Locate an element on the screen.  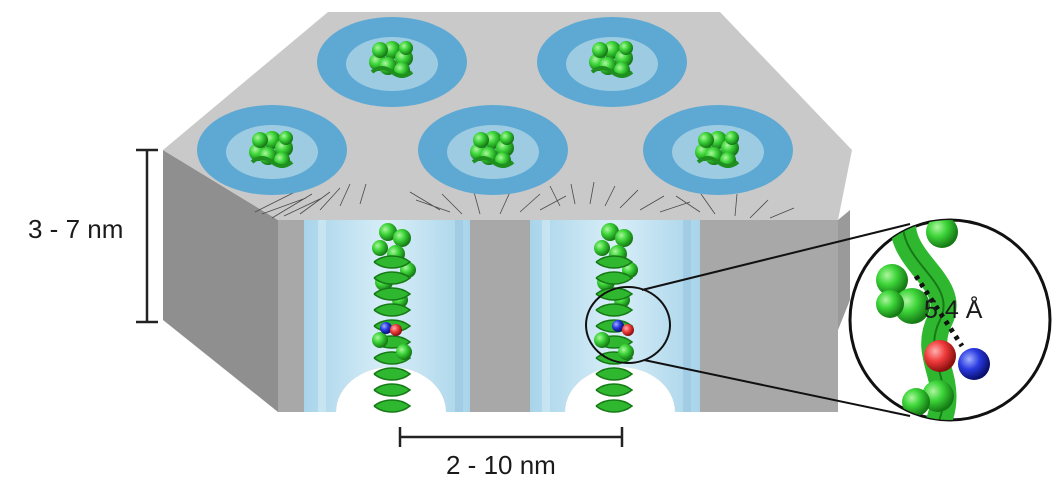
magnifier-callout-icon is located at coordinates (628, 325).